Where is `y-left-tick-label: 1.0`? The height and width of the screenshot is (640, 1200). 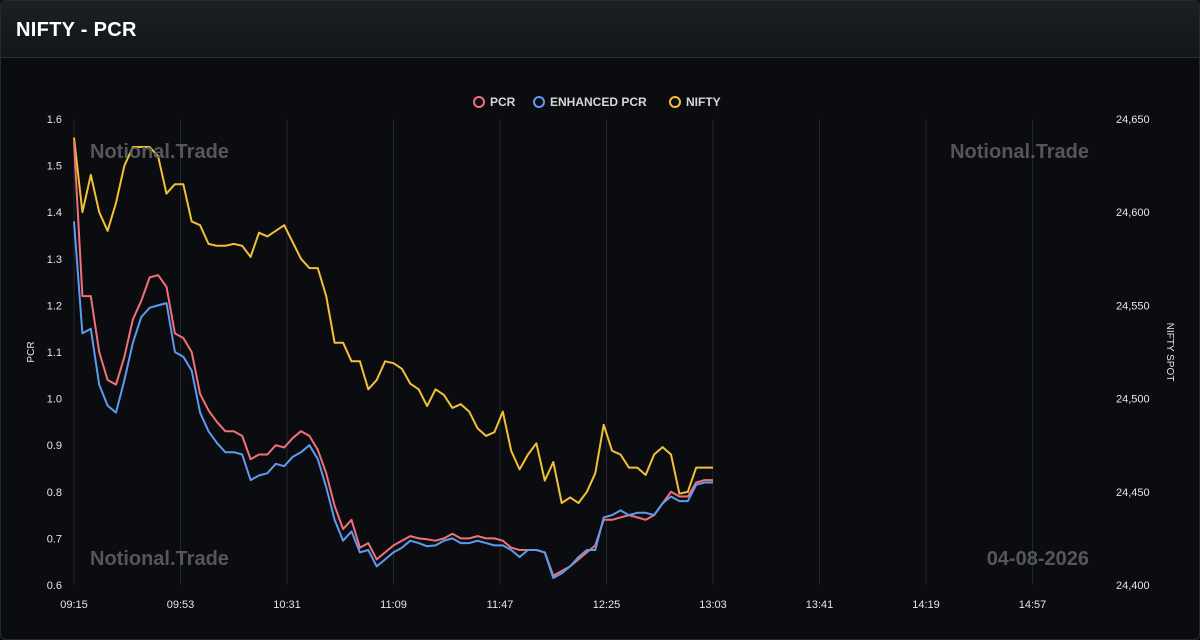 y-left-tick-label: 1.0 is located at coordinates (54, 400).